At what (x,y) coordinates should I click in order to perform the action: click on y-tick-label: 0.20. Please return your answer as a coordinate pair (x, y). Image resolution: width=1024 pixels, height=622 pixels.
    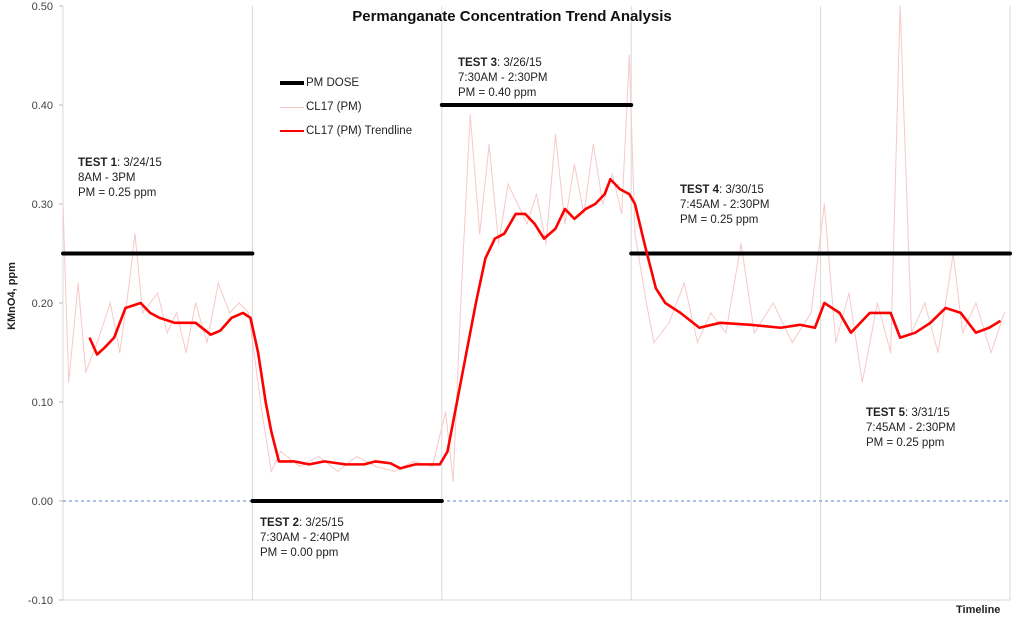
    Looking at the image, I should click on (42, 304).